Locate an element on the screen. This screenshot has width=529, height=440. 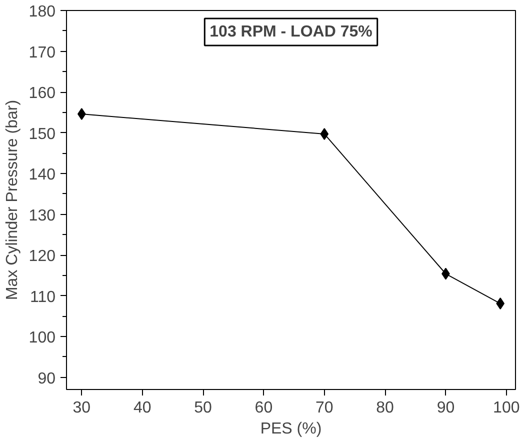
y-tick-label: 160 is located at coordinates (42, 93).